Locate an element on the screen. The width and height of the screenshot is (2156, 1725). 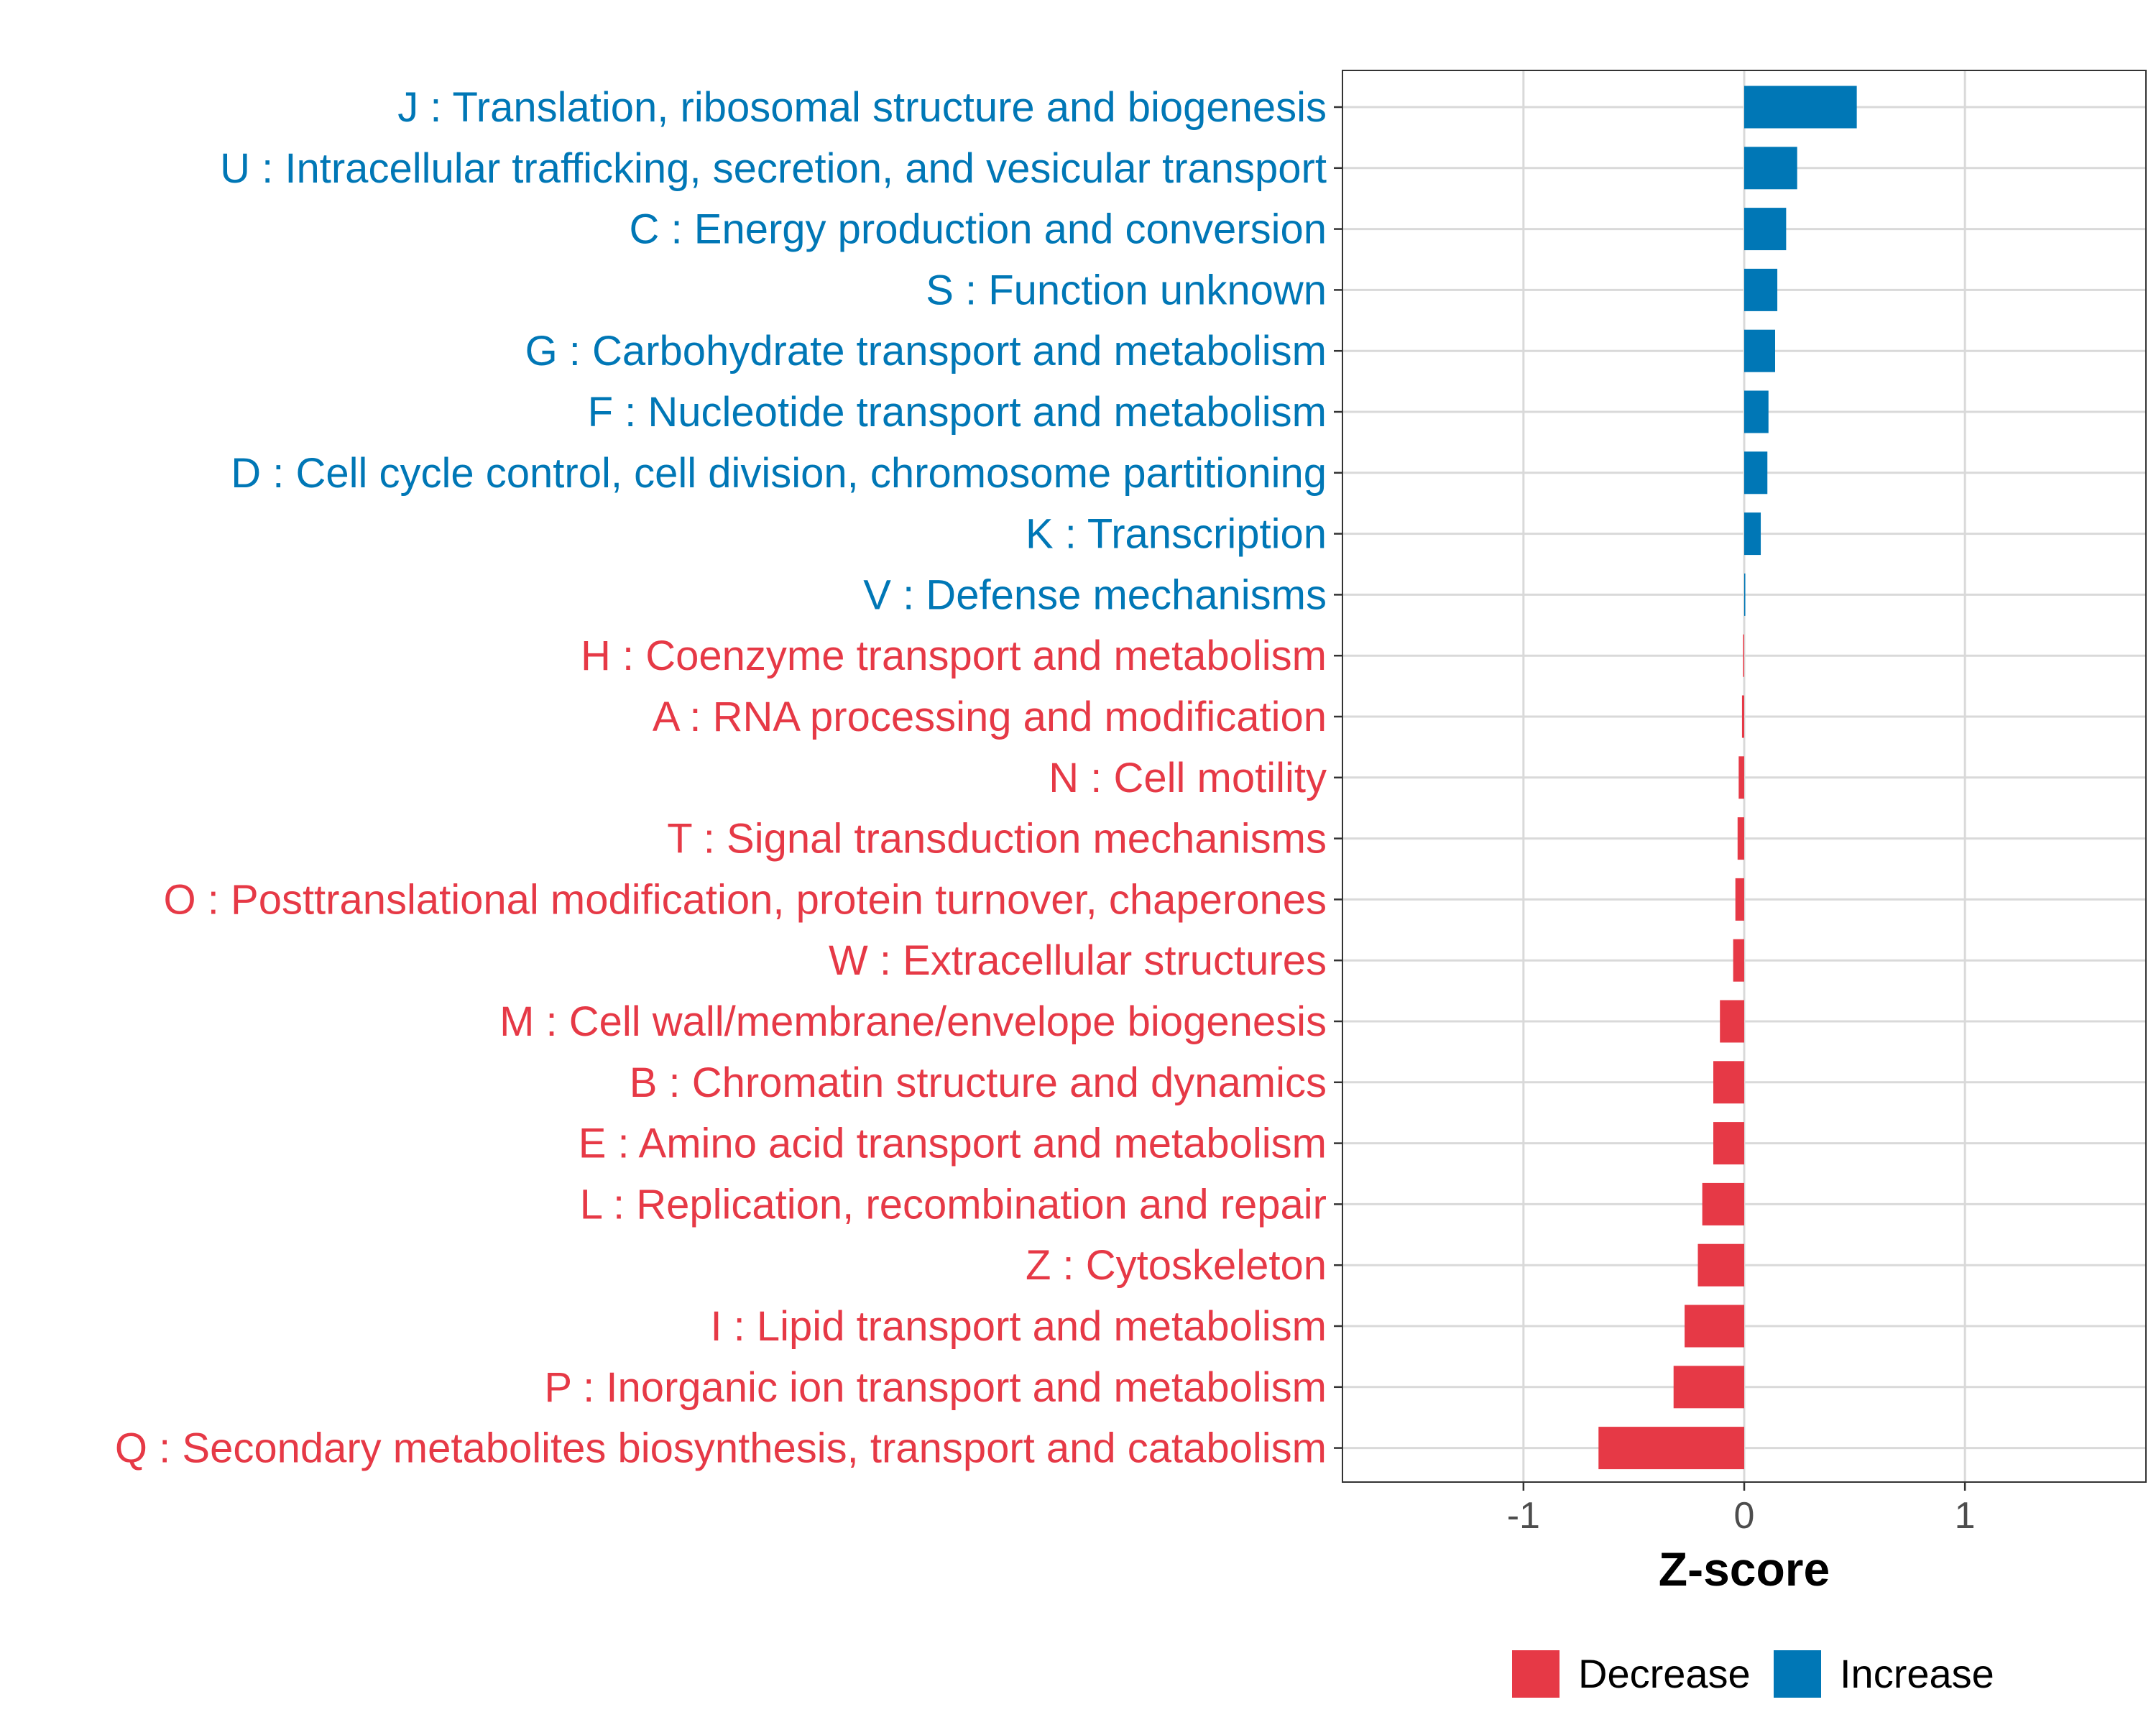
category-label: E : Amino acid transport and metabolism is located at coordinates (953, 1144).